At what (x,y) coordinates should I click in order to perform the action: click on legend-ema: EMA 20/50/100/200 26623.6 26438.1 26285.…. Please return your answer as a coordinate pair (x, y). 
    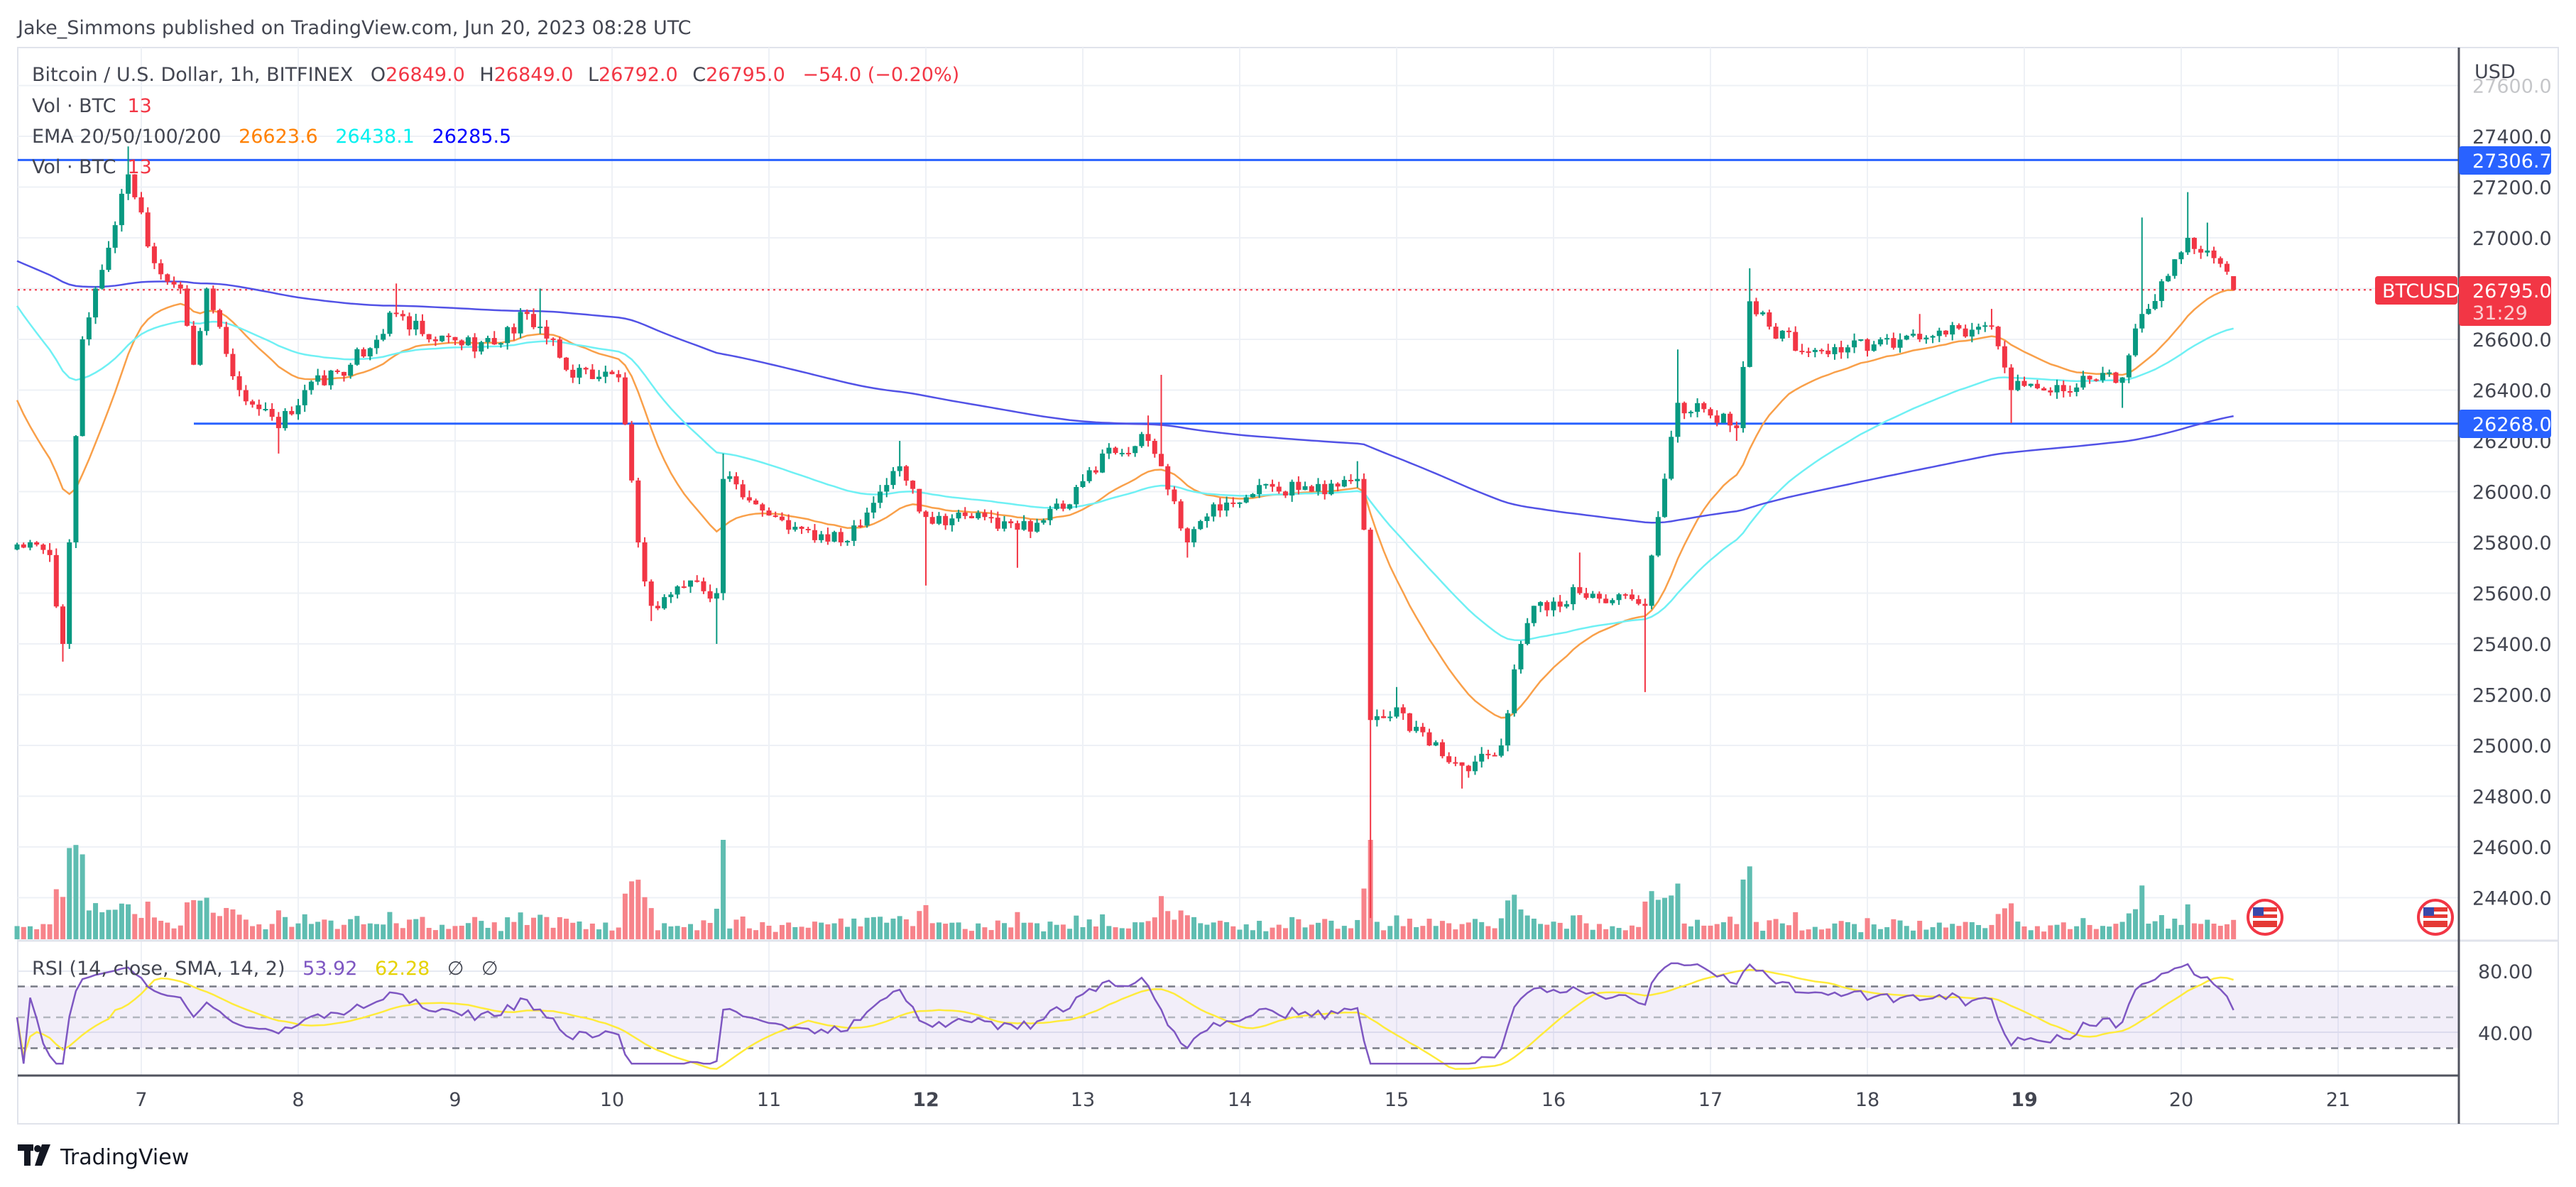
    Looking at the image, I should click on (271, 137).